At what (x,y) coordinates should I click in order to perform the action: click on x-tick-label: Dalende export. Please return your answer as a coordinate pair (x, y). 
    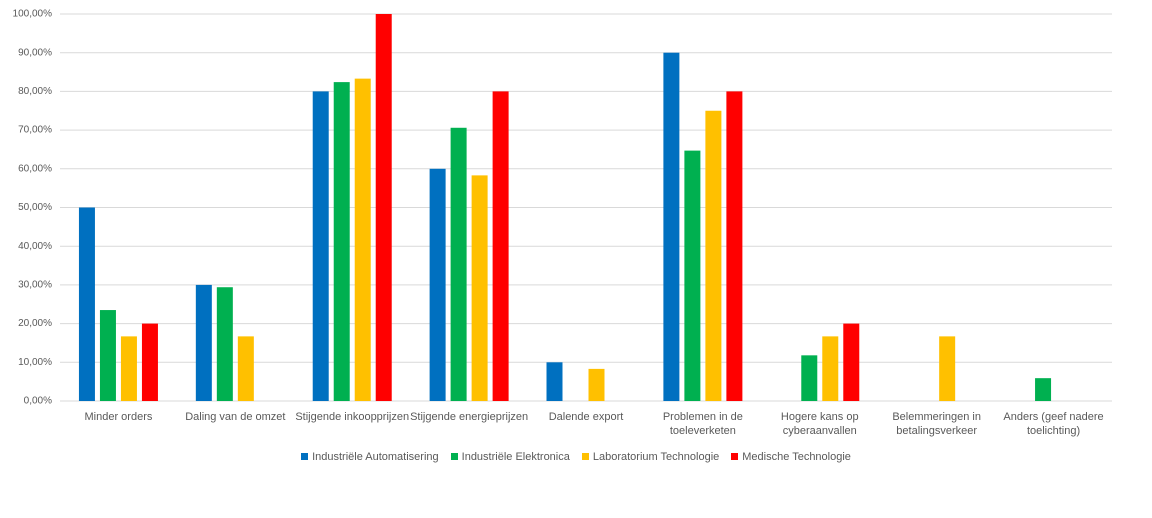
    Looking at the image, I should click on (586, 417).